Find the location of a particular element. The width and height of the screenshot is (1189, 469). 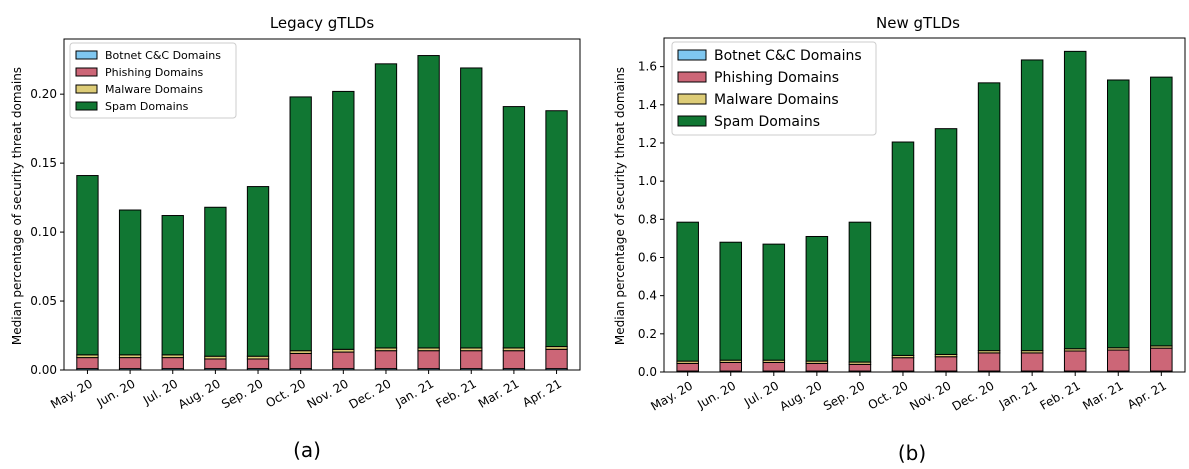

y-tick-label: 0.0 is located at coordinates (647, 372).